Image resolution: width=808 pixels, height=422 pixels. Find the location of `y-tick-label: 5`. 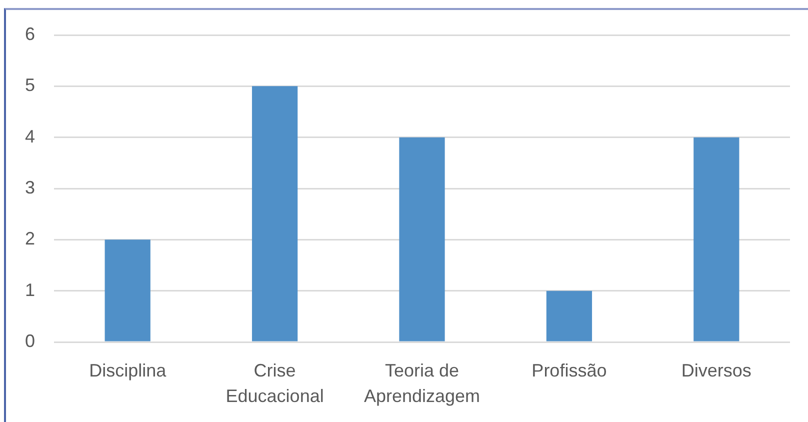

y-tick-label: 5 is located at coordinates (29, 85).